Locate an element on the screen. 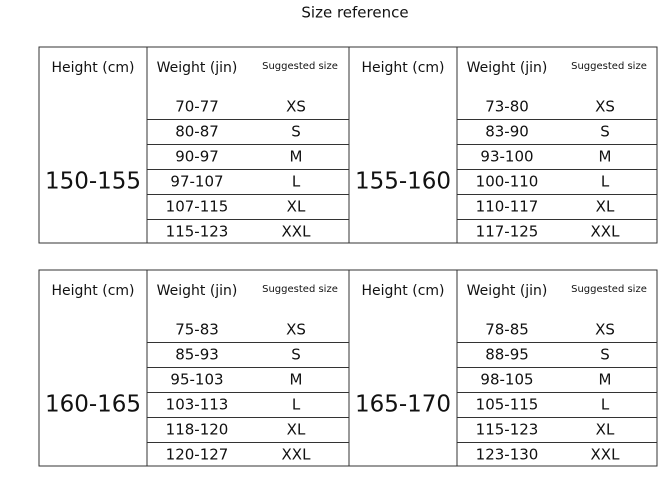 The width and height of the screenshot is (669, 485). weight-cell: 98-105 is located at coordinates (506, 380).